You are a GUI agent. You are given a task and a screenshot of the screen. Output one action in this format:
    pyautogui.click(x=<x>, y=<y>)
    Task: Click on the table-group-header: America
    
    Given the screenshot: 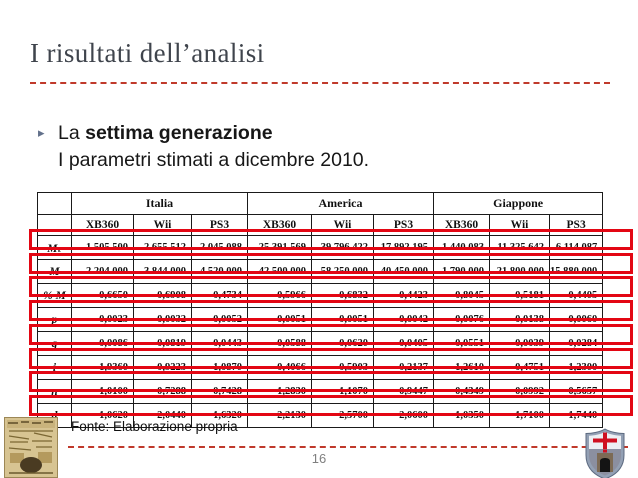 What is the action you would take?
    pyautogui.click(x=340, y=203)
    